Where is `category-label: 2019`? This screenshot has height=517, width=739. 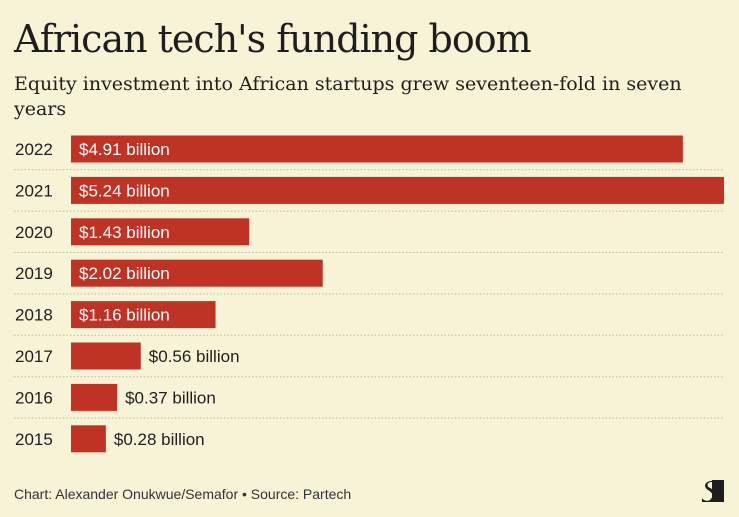 category-label: 2019 is located at coordinates (34, 273).